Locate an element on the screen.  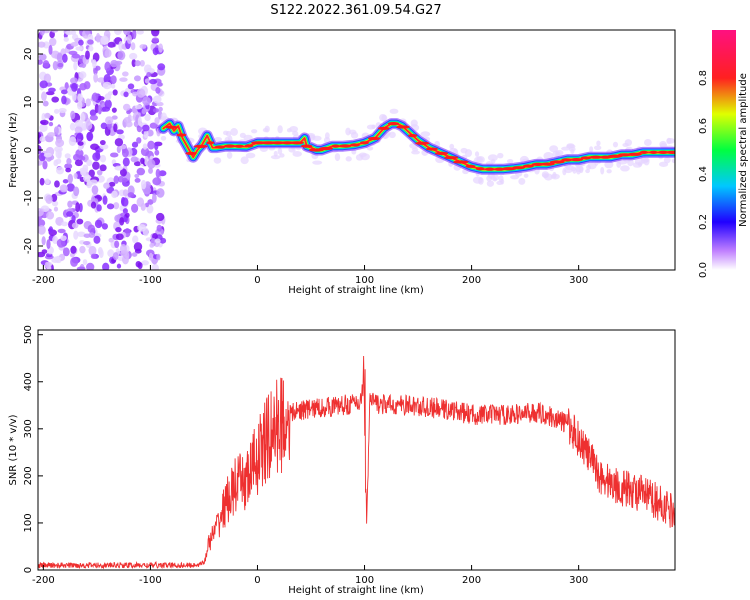
x-tick-label: 0 is located at coordinates (257, 580).